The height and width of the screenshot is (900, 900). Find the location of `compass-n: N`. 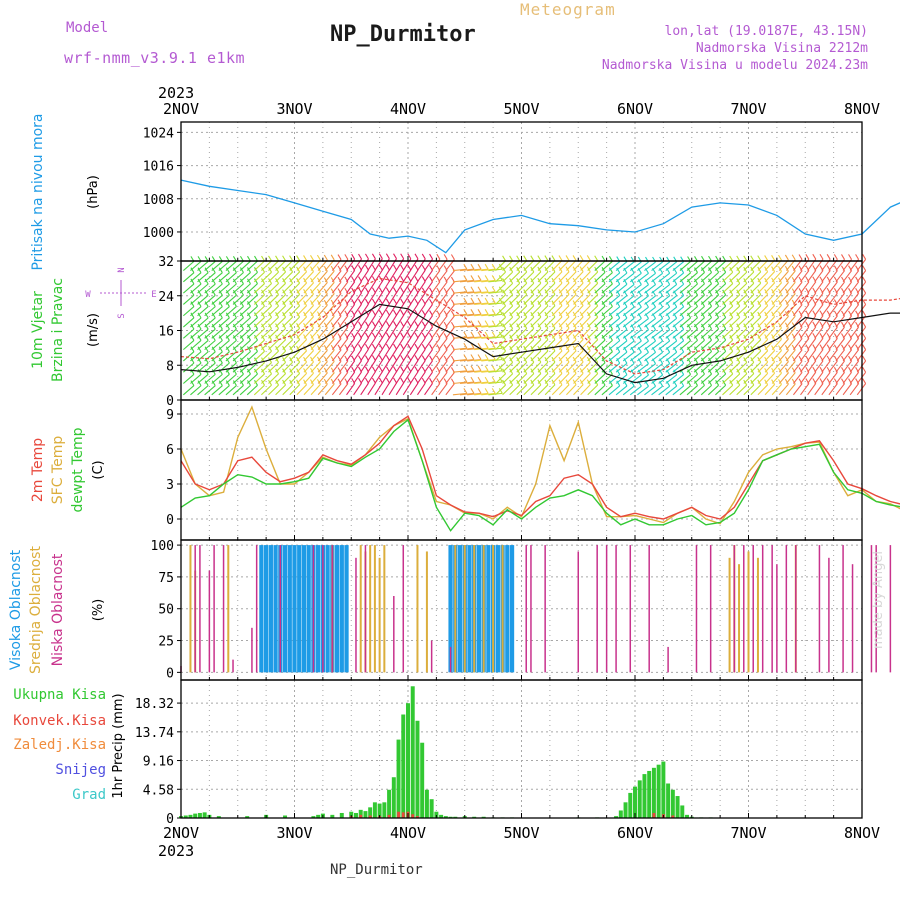

compass-n: N is located at coordinates (122, 269).